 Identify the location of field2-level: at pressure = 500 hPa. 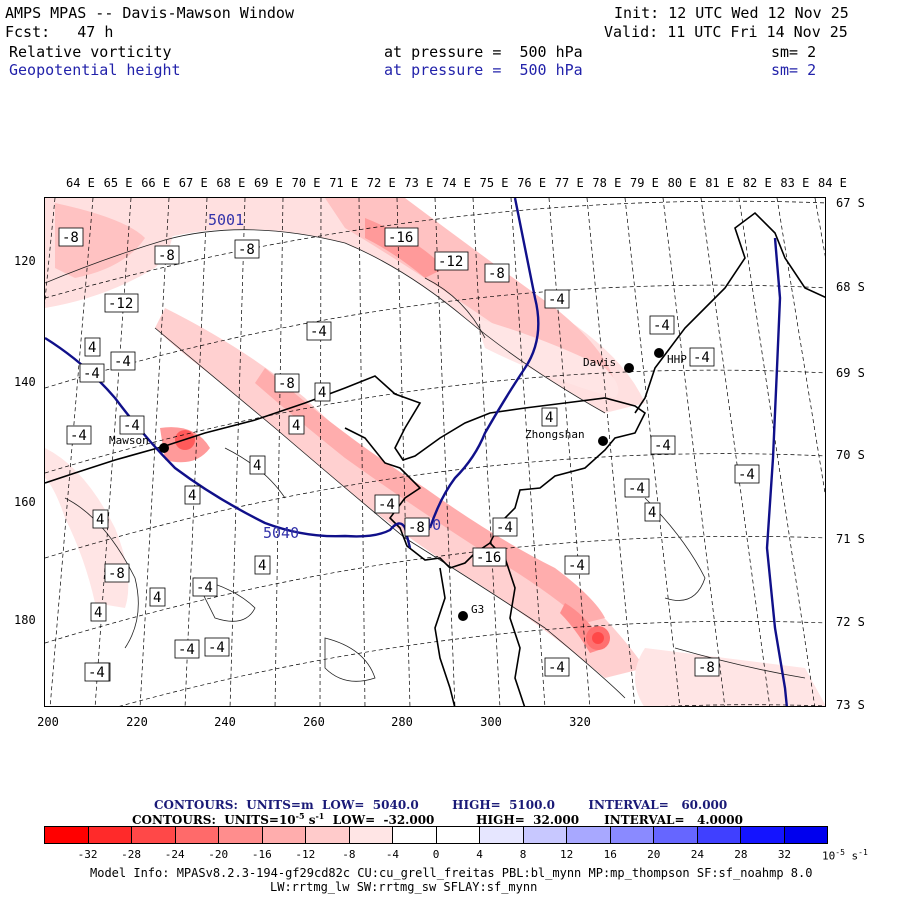
(483, 70).